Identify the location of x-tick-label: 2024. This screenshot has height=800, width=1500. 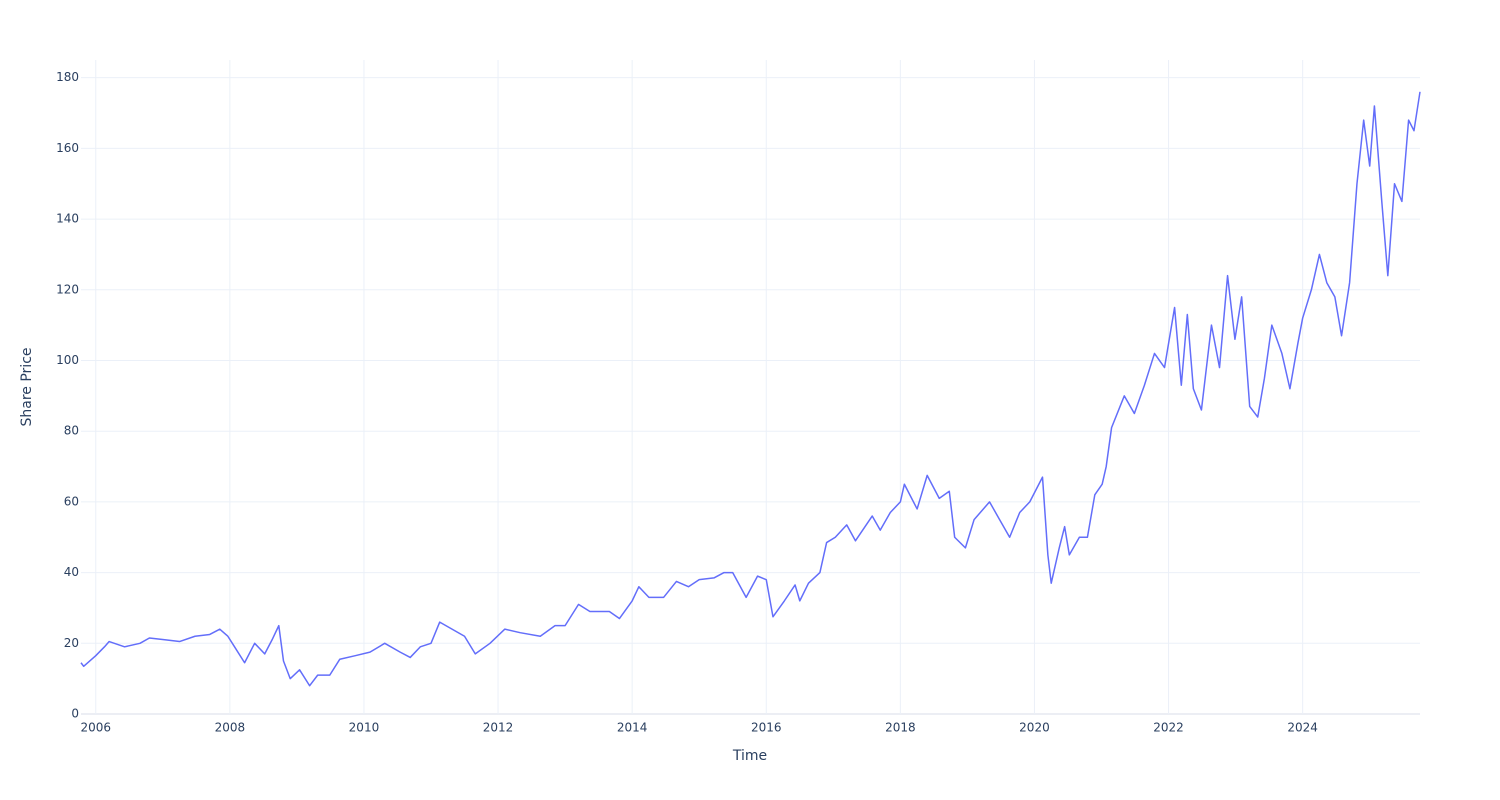
(1302, 728).